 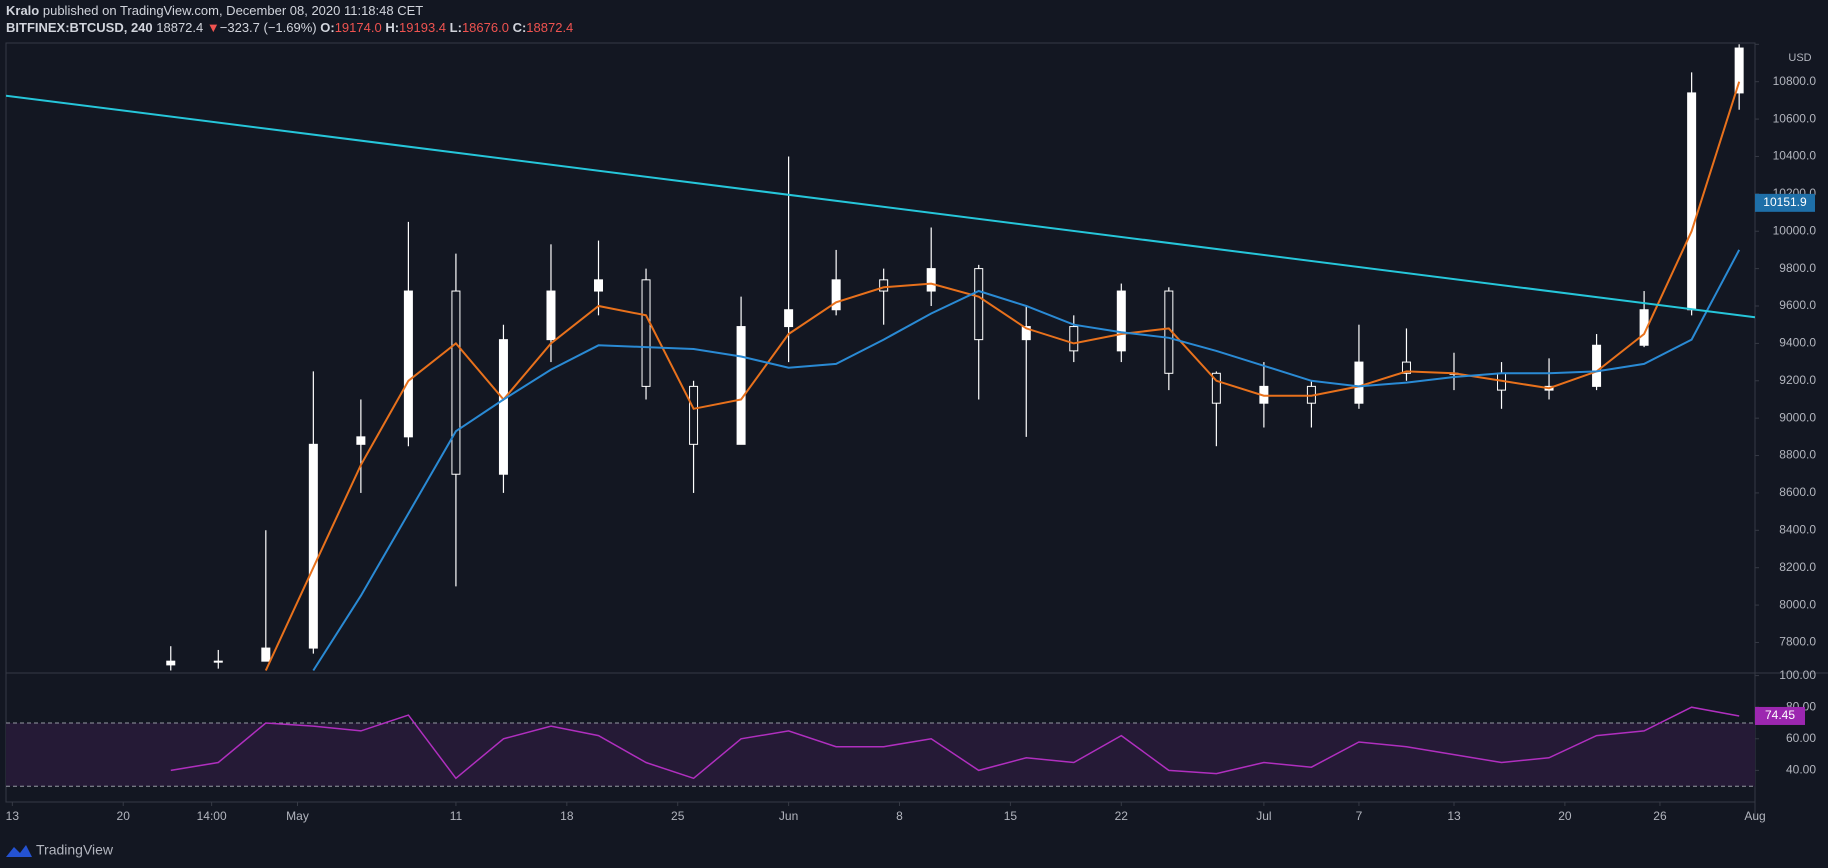 What do you see at coordinates (1795, 118) in the screenshot?
I see `y-tick-label: 10600.0` at bounding box center [1795, 118].